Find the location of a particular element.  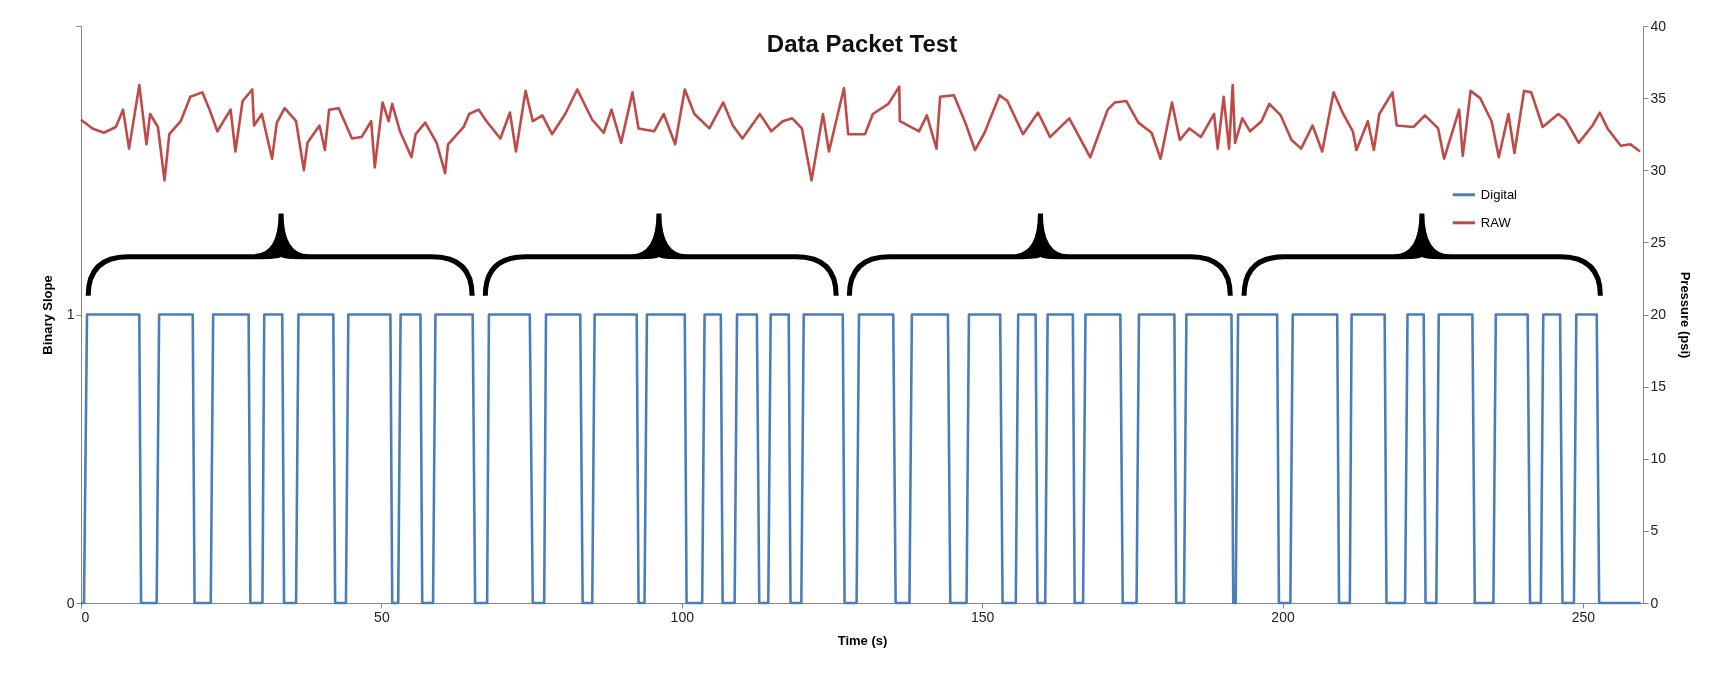

legend-label: Digital is located at coordinates (1499, 194).